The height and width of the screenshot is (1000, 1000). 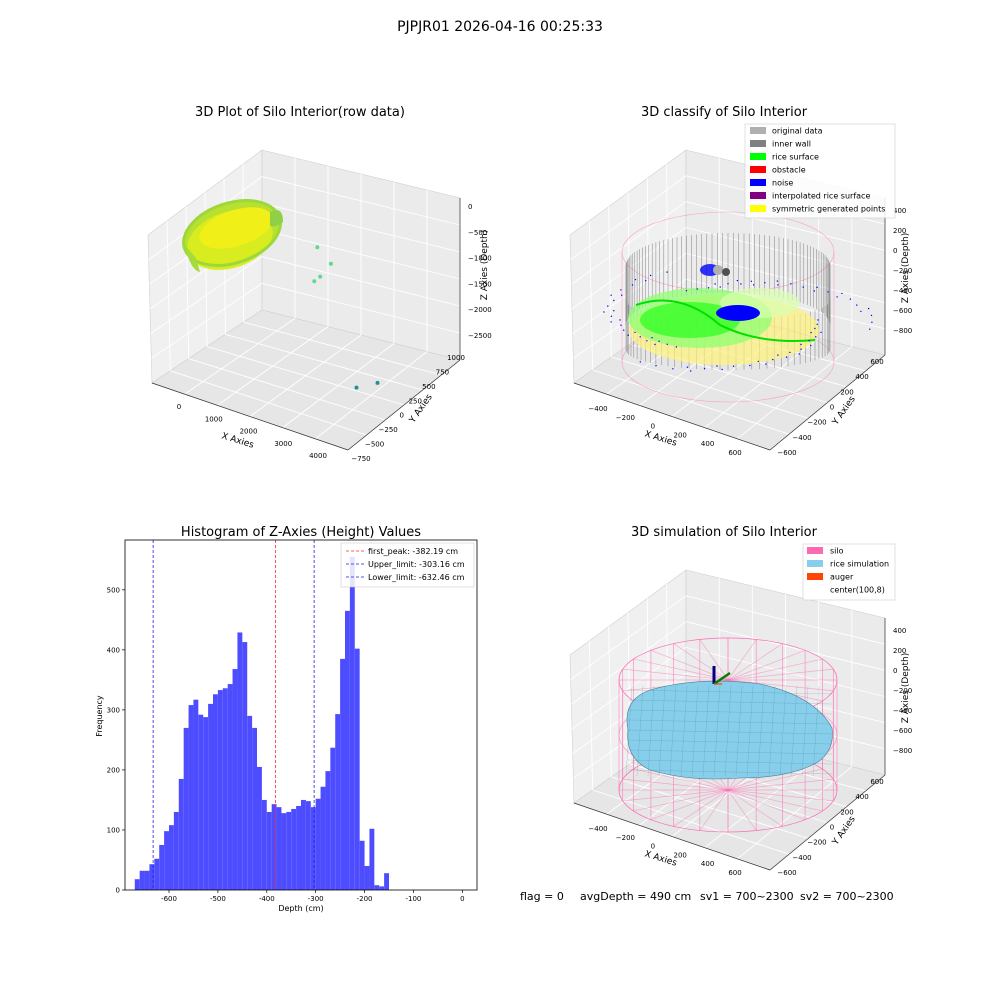 What do you see at coordinates (795, 157) in the screenshot?
I see `p2-legend-label-2: rice surface` at bounding box center [795, 157].